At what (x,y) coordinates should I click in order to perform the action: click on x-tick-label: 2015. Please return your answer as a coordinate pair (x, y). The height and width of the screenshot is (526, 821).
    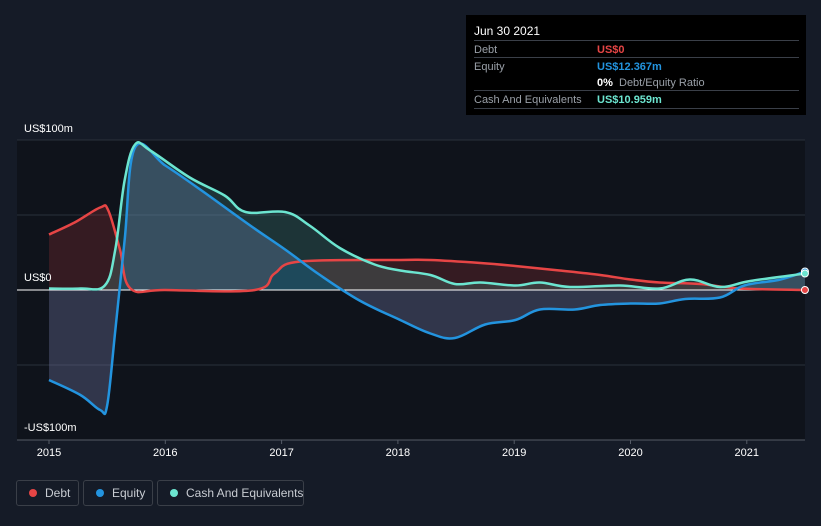
    Looking at the image, I should click on (49, 453).